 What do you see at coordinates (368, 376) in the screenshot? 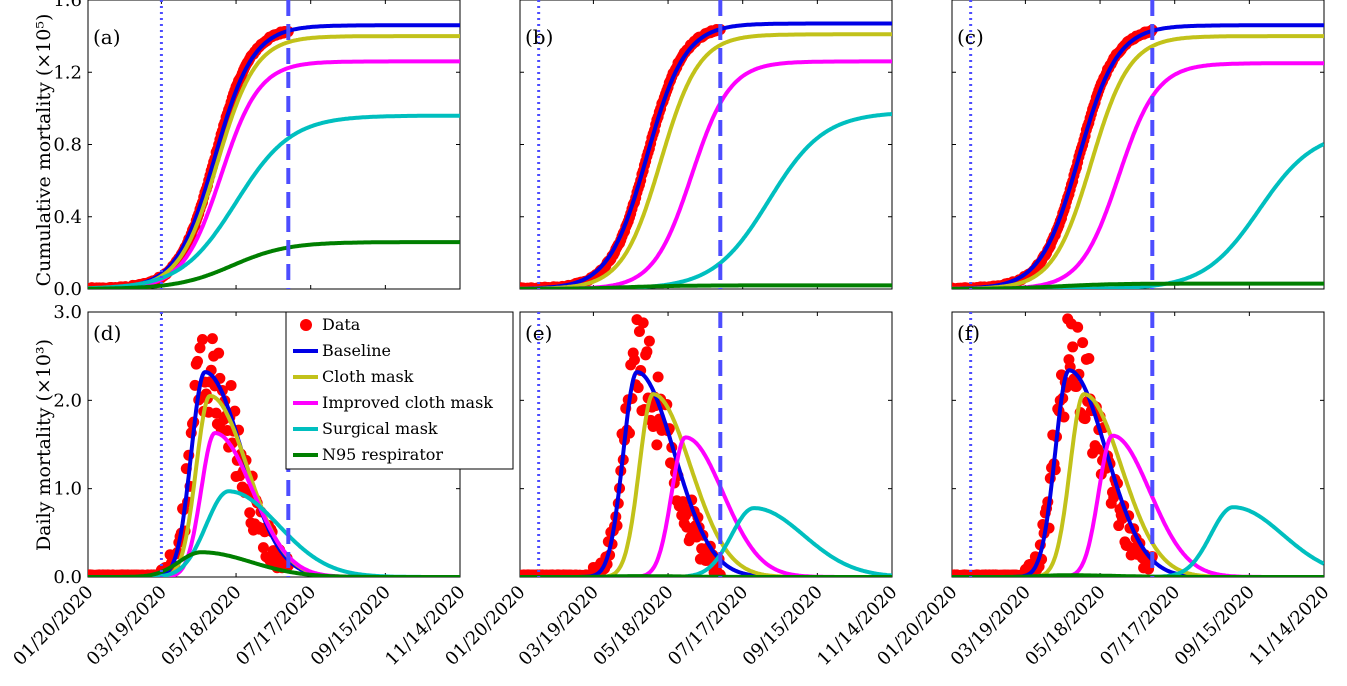
I see `legend-label: Cloth mask` at bounding box center [368, 376].